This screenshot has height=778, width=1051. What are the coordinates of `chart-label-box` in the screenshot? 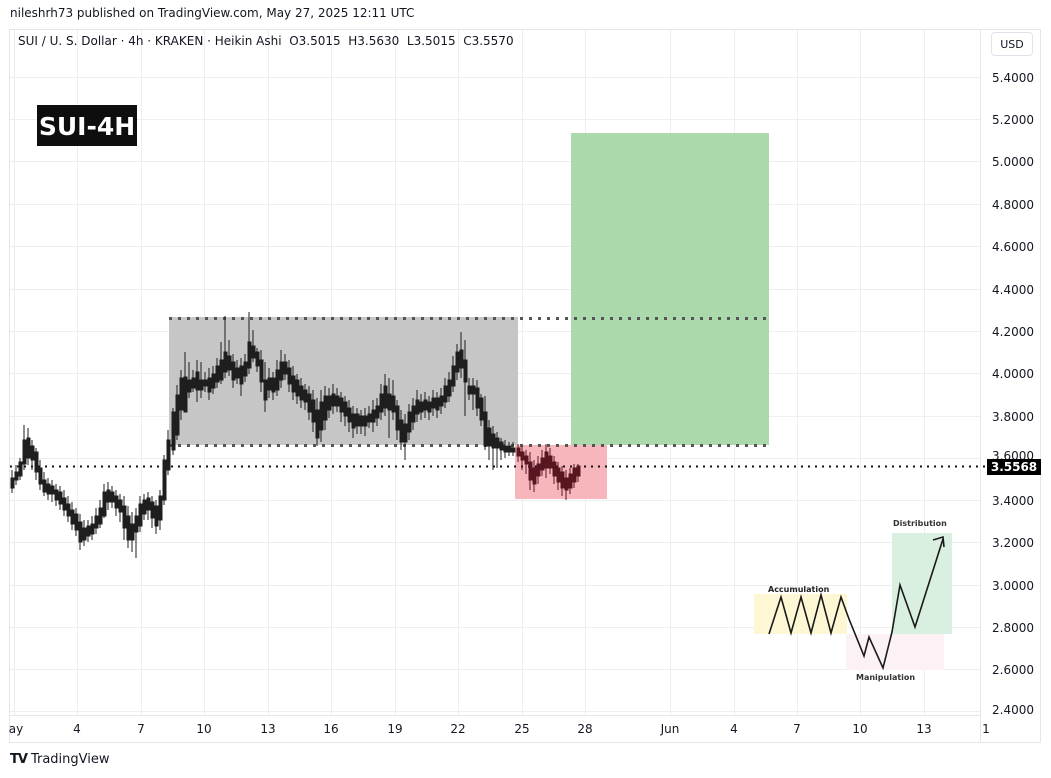 It's located at (87, 125).